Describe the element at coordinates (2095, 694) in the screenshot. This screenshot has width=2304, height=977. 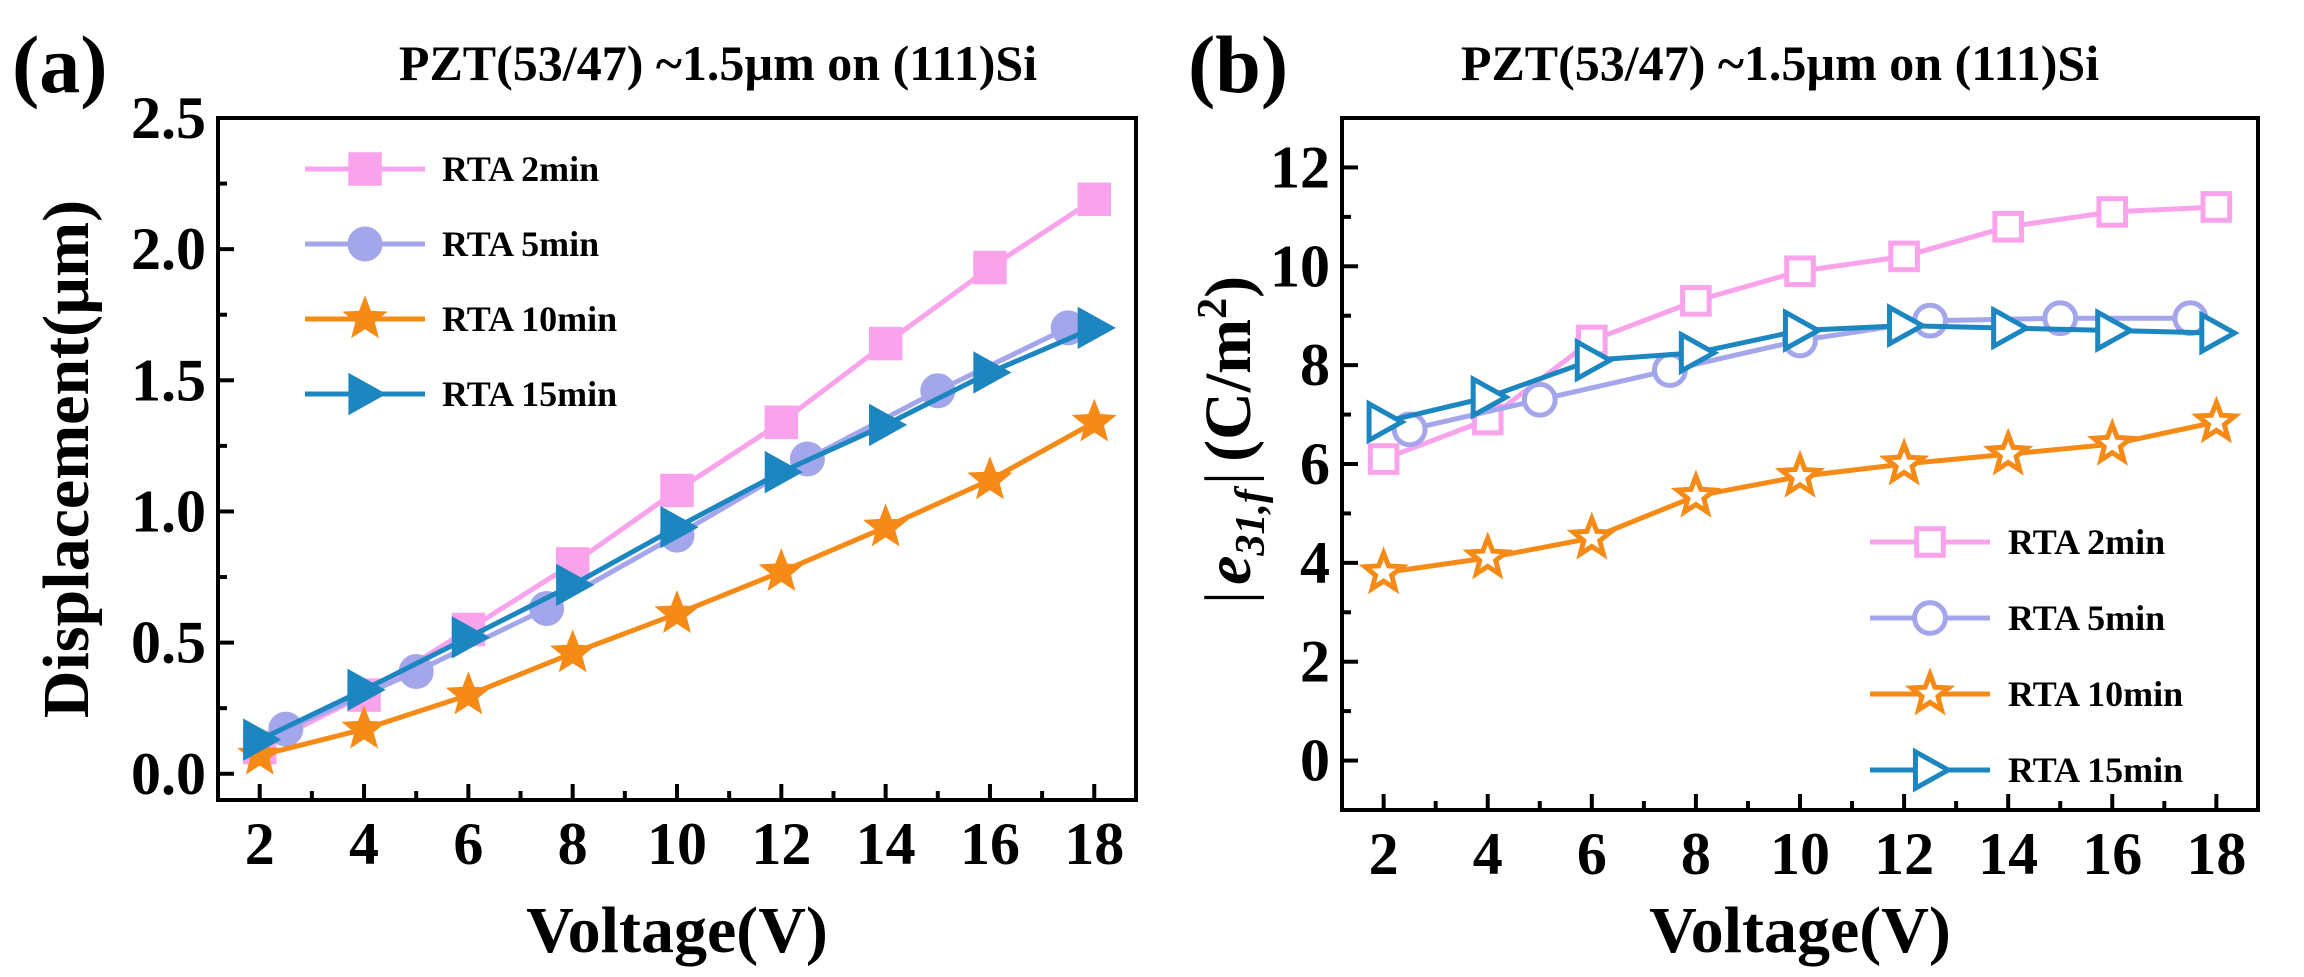
I see `panel-b-legend-label: RTA 10min` at that location.